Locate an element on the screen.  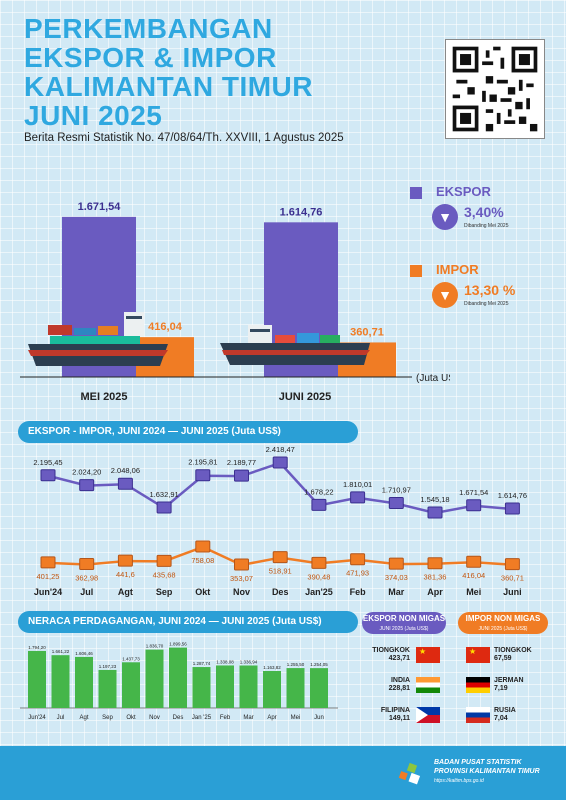
down-arrow-icon: ▼ is located at coordinates (445, 217).